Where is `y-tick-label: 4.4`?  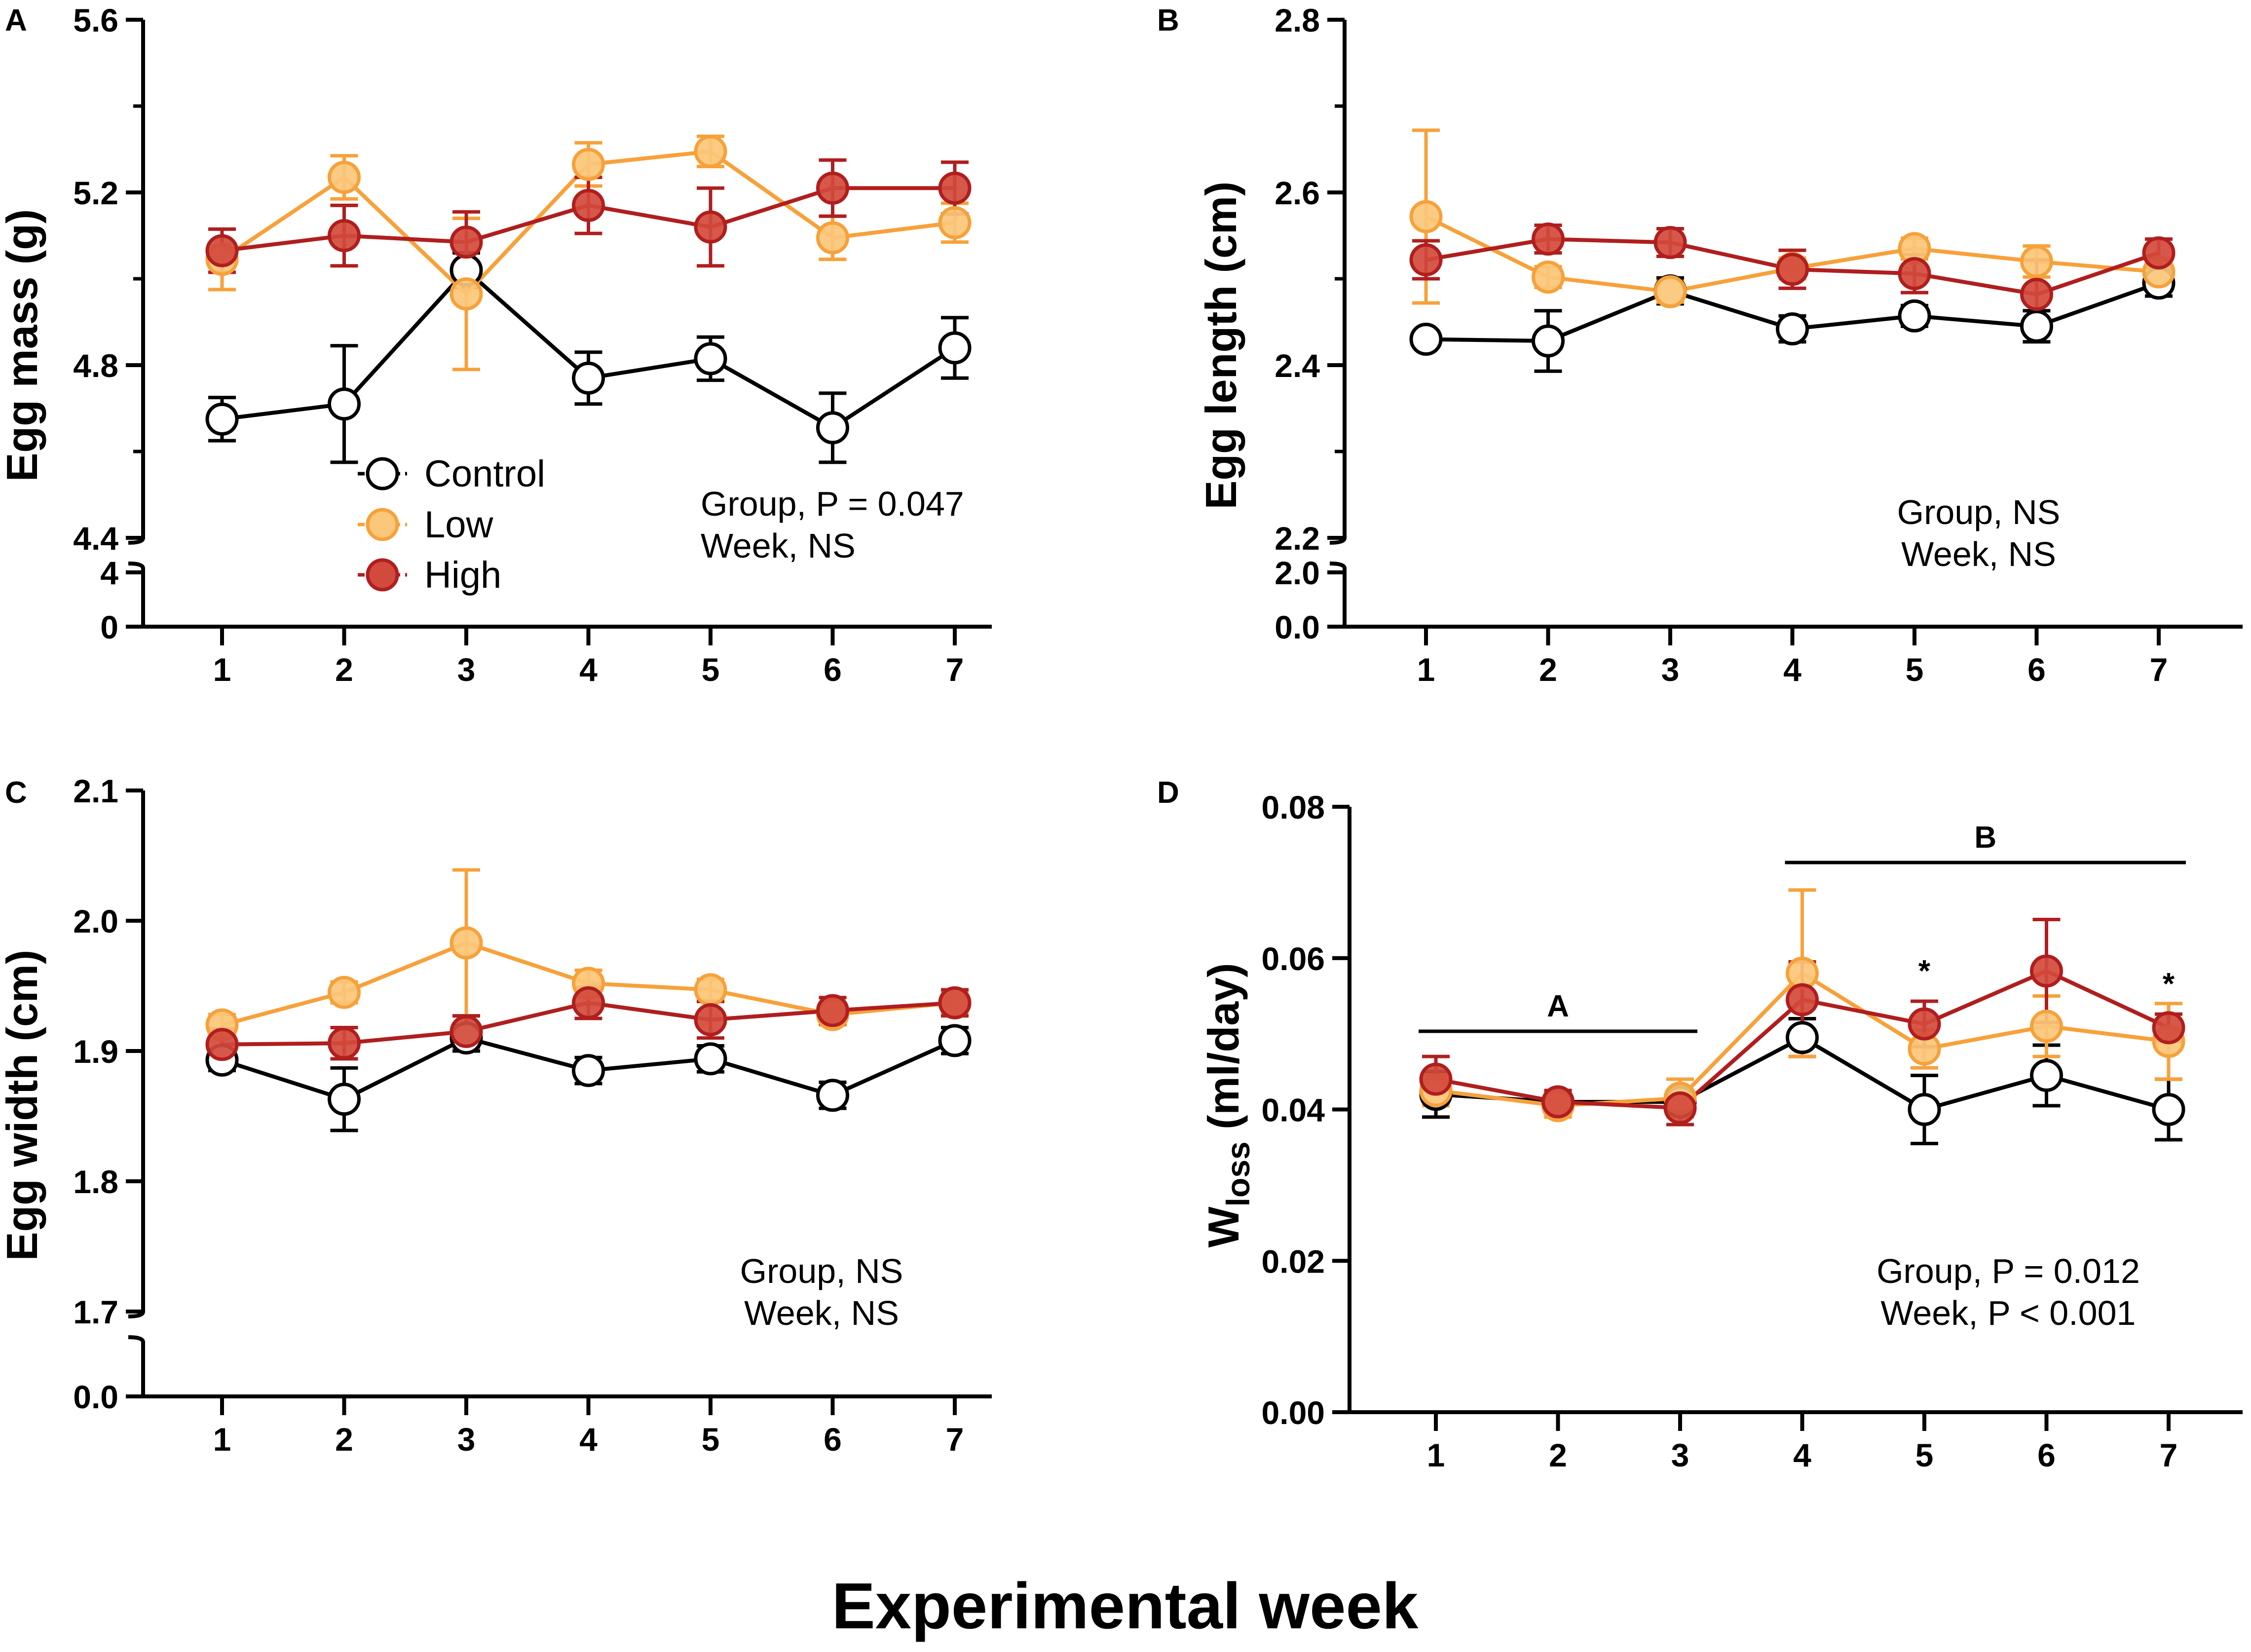 y-tick-label: 4.4 is located at coordinates (96, 538).